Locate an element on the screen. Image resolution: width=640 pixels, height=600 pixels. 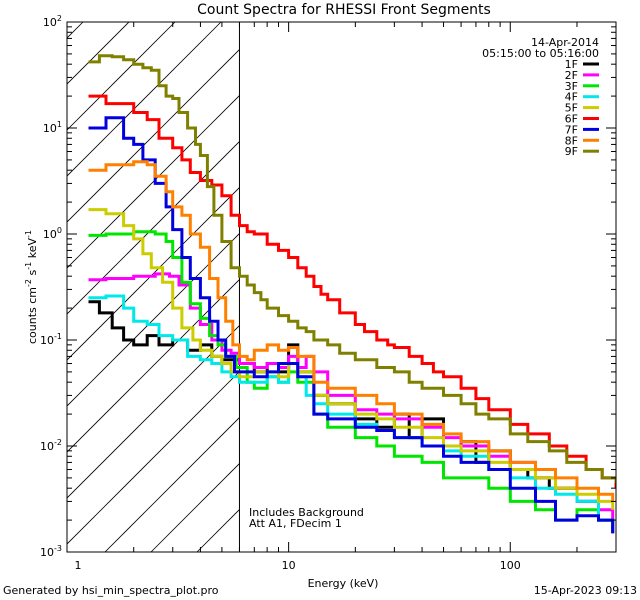
x-tick-label-1: 1 is located at coordinates (78, 565).